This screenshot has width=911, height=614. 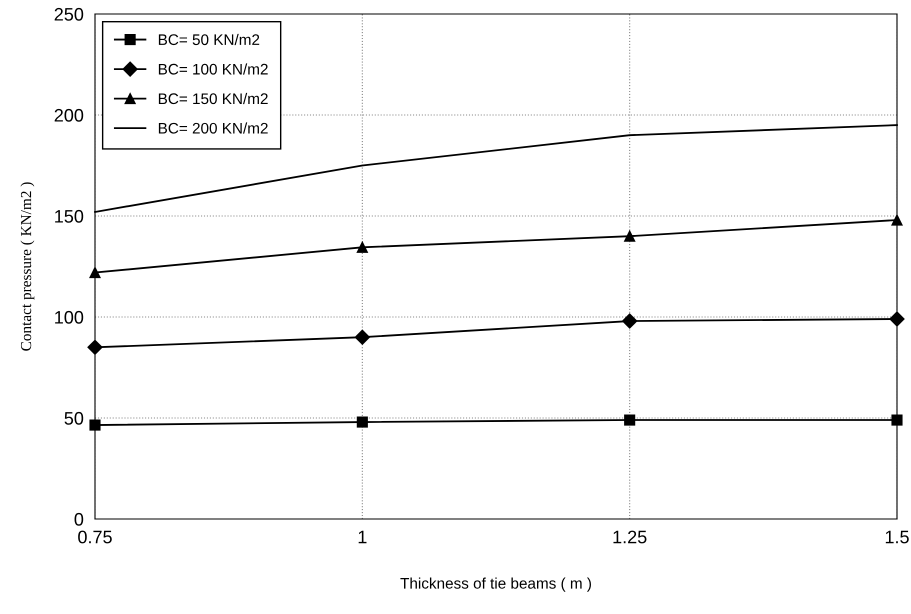 I want to click on x-axis-title: Thickness of tie beams ( m ), so click(x=495, y=585).